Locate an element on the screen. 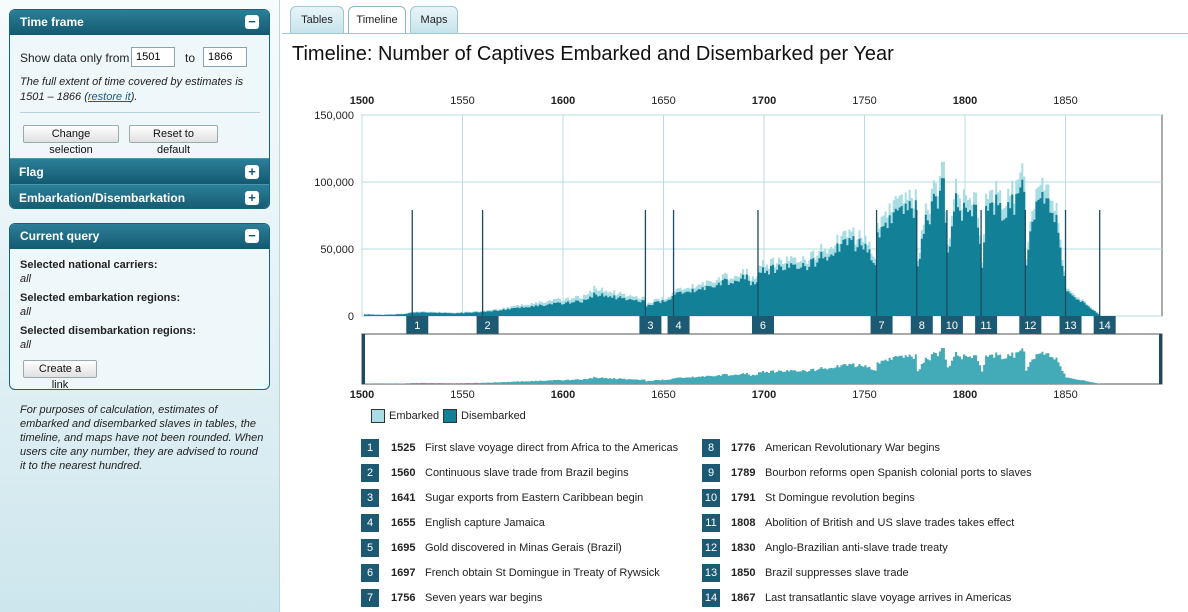  reset-default-button: Reset to default is located at coordinates (173, 140).